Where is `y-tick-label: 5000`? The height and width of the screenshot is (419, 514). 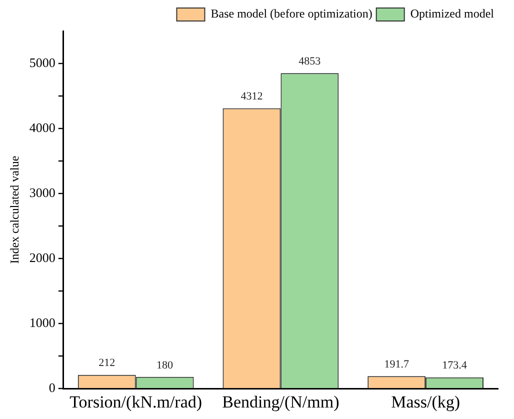 y-tick-label: 5000 is located at coordinates (42, 62).